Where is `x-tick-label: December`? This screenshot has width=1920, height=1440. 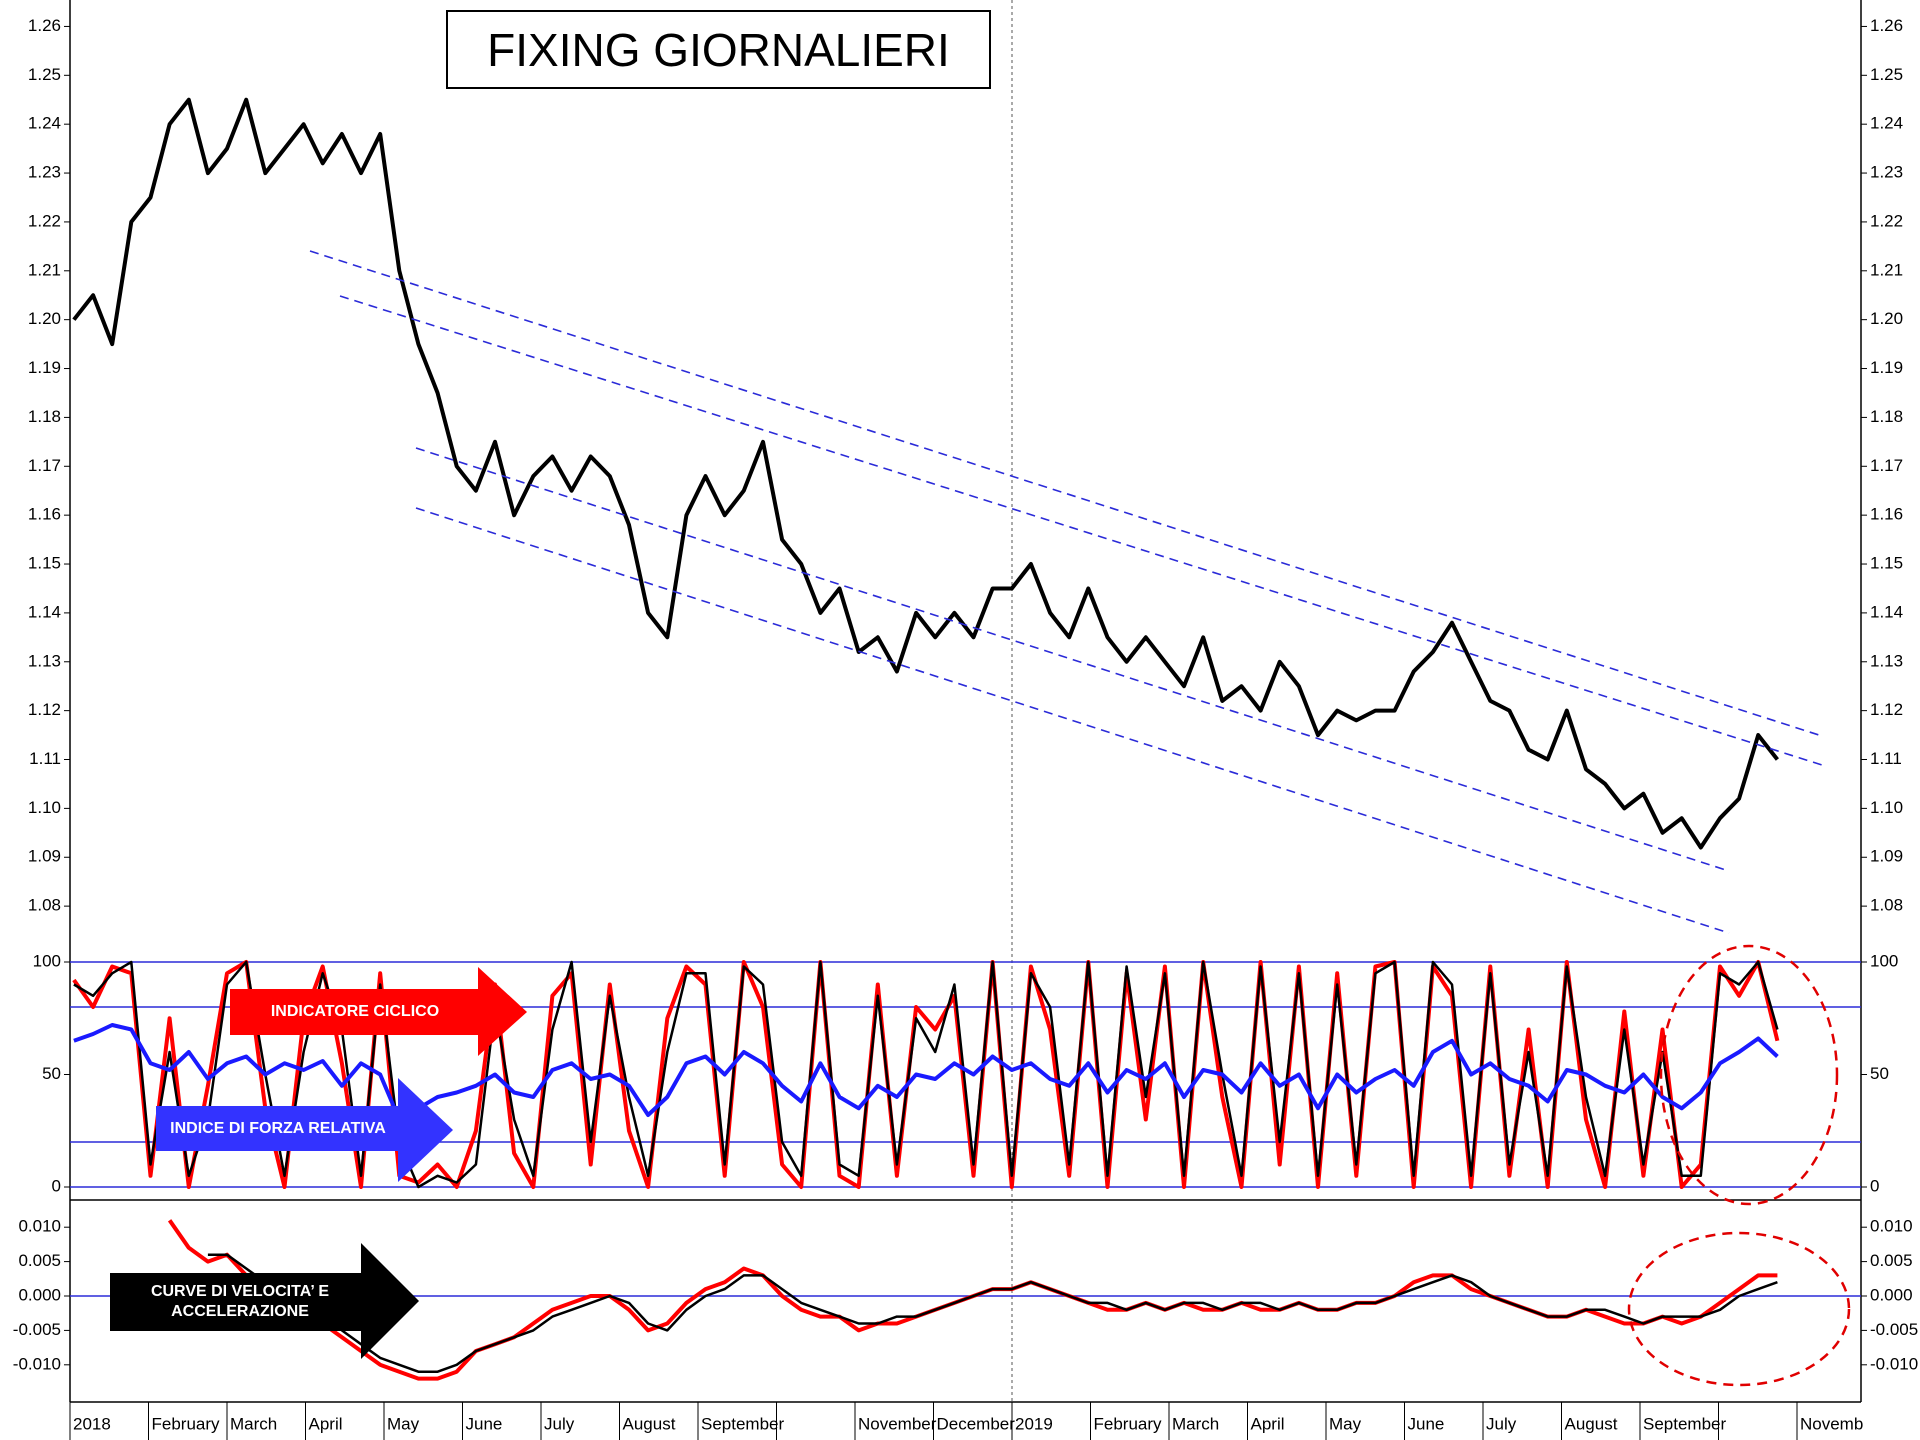 x-tick-label: December is located at coordinates (976, 1423).